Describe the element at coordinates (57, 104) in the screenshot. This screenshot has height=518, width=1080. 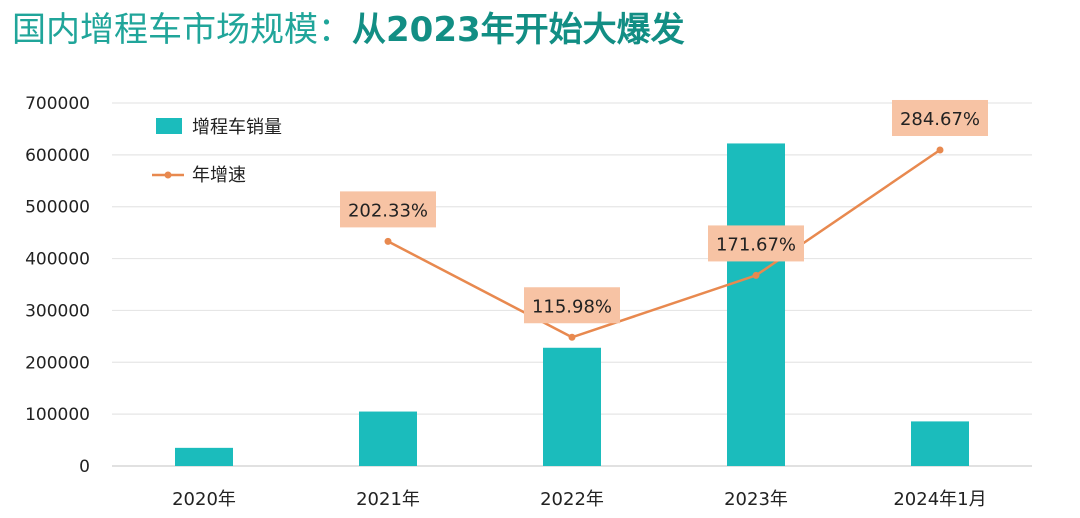
I see `y-tick-label: 700000` at that location.